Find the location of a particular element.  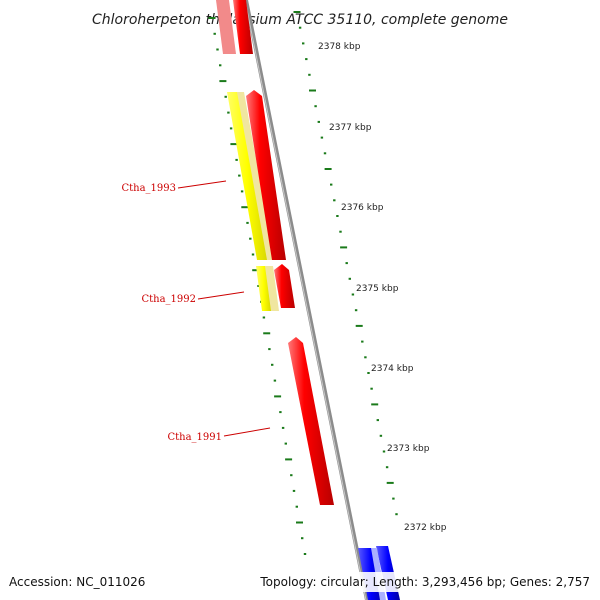

scale-label-2377: 2377 kbp is located at coordinates (350, 128).